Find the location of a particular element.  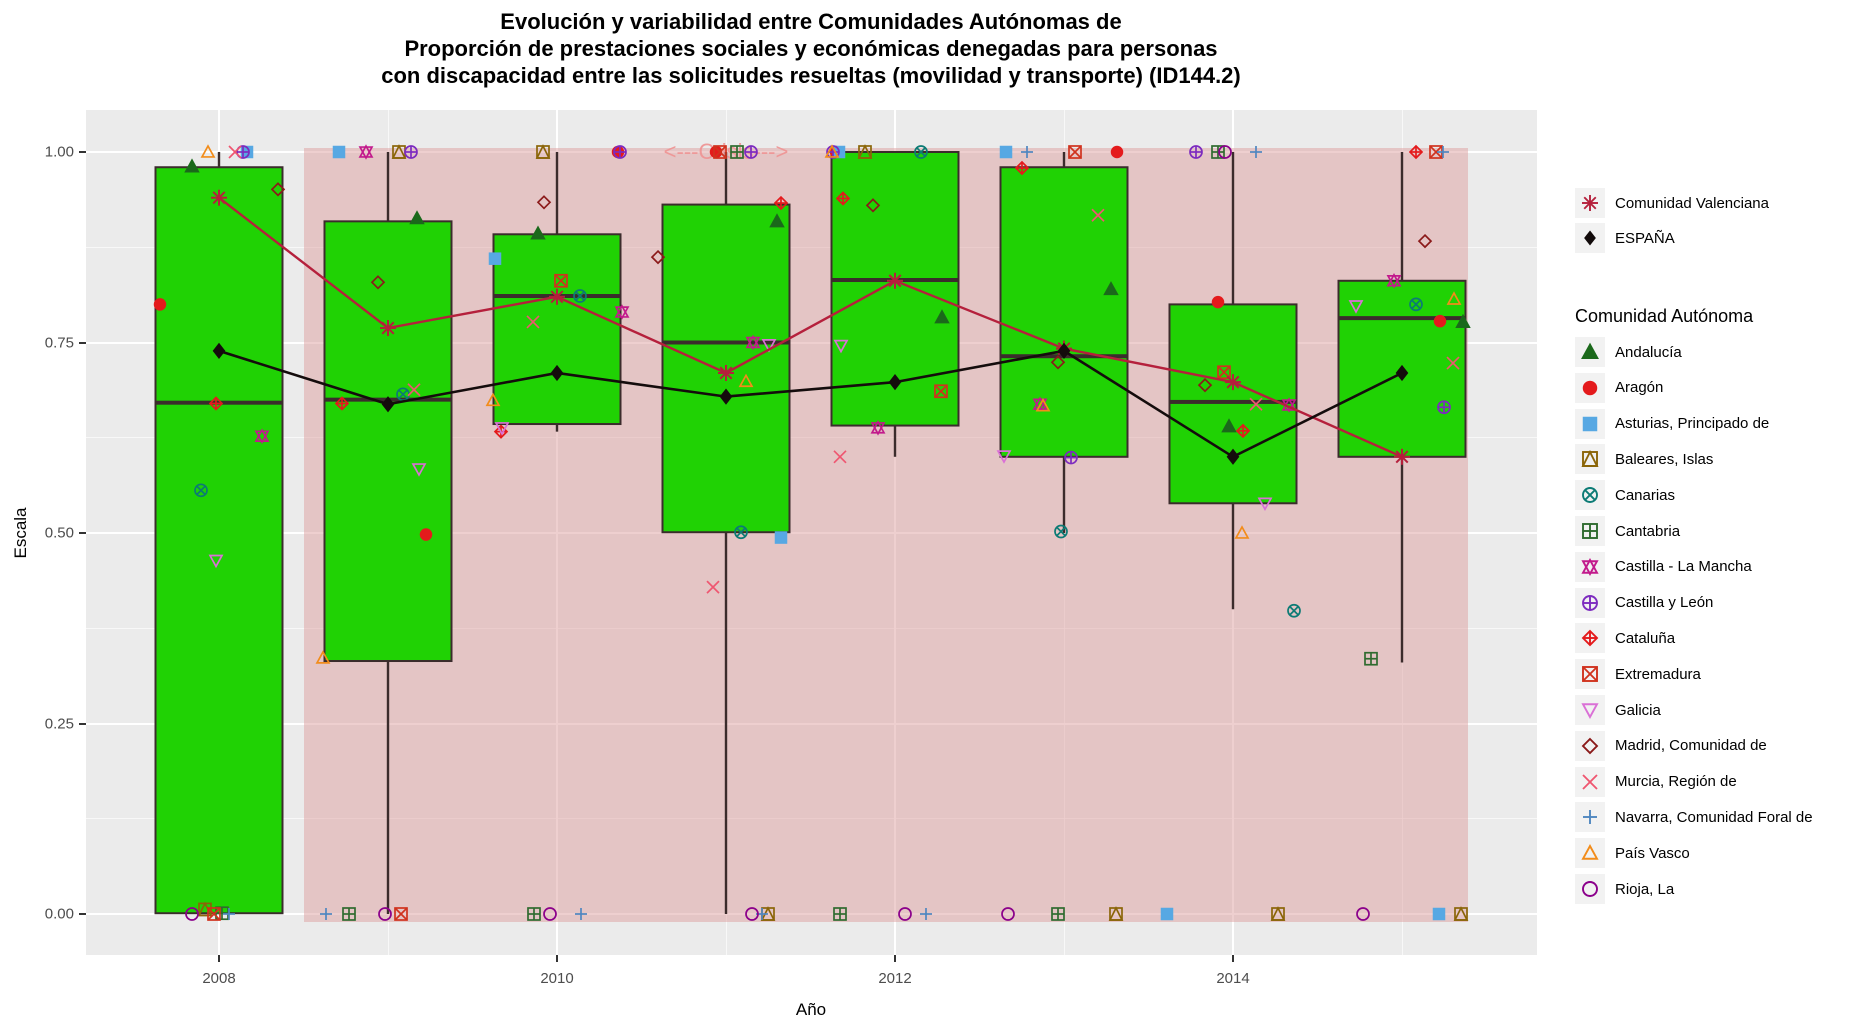

legend-item-label: Madrid, Comunidad de is located at coordinates (1691, 746).